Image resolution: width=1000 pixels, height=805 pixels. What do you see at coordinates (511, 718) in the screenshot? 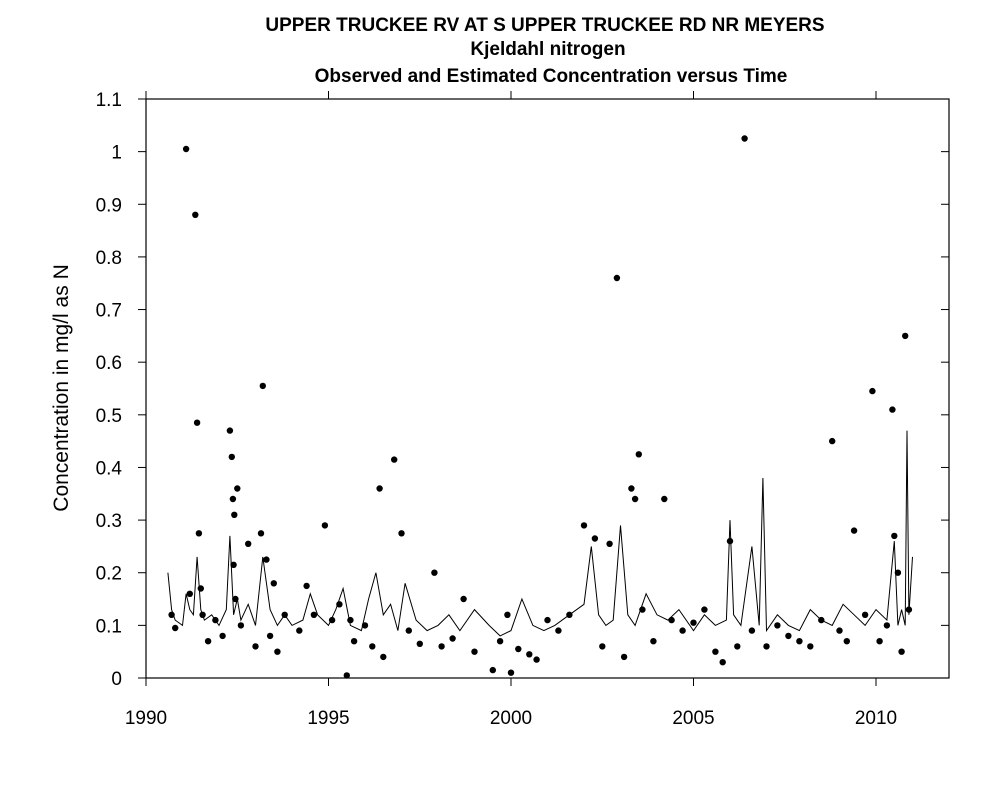
I see `x-tick-label: 2000` at bounding box center [511, 718].